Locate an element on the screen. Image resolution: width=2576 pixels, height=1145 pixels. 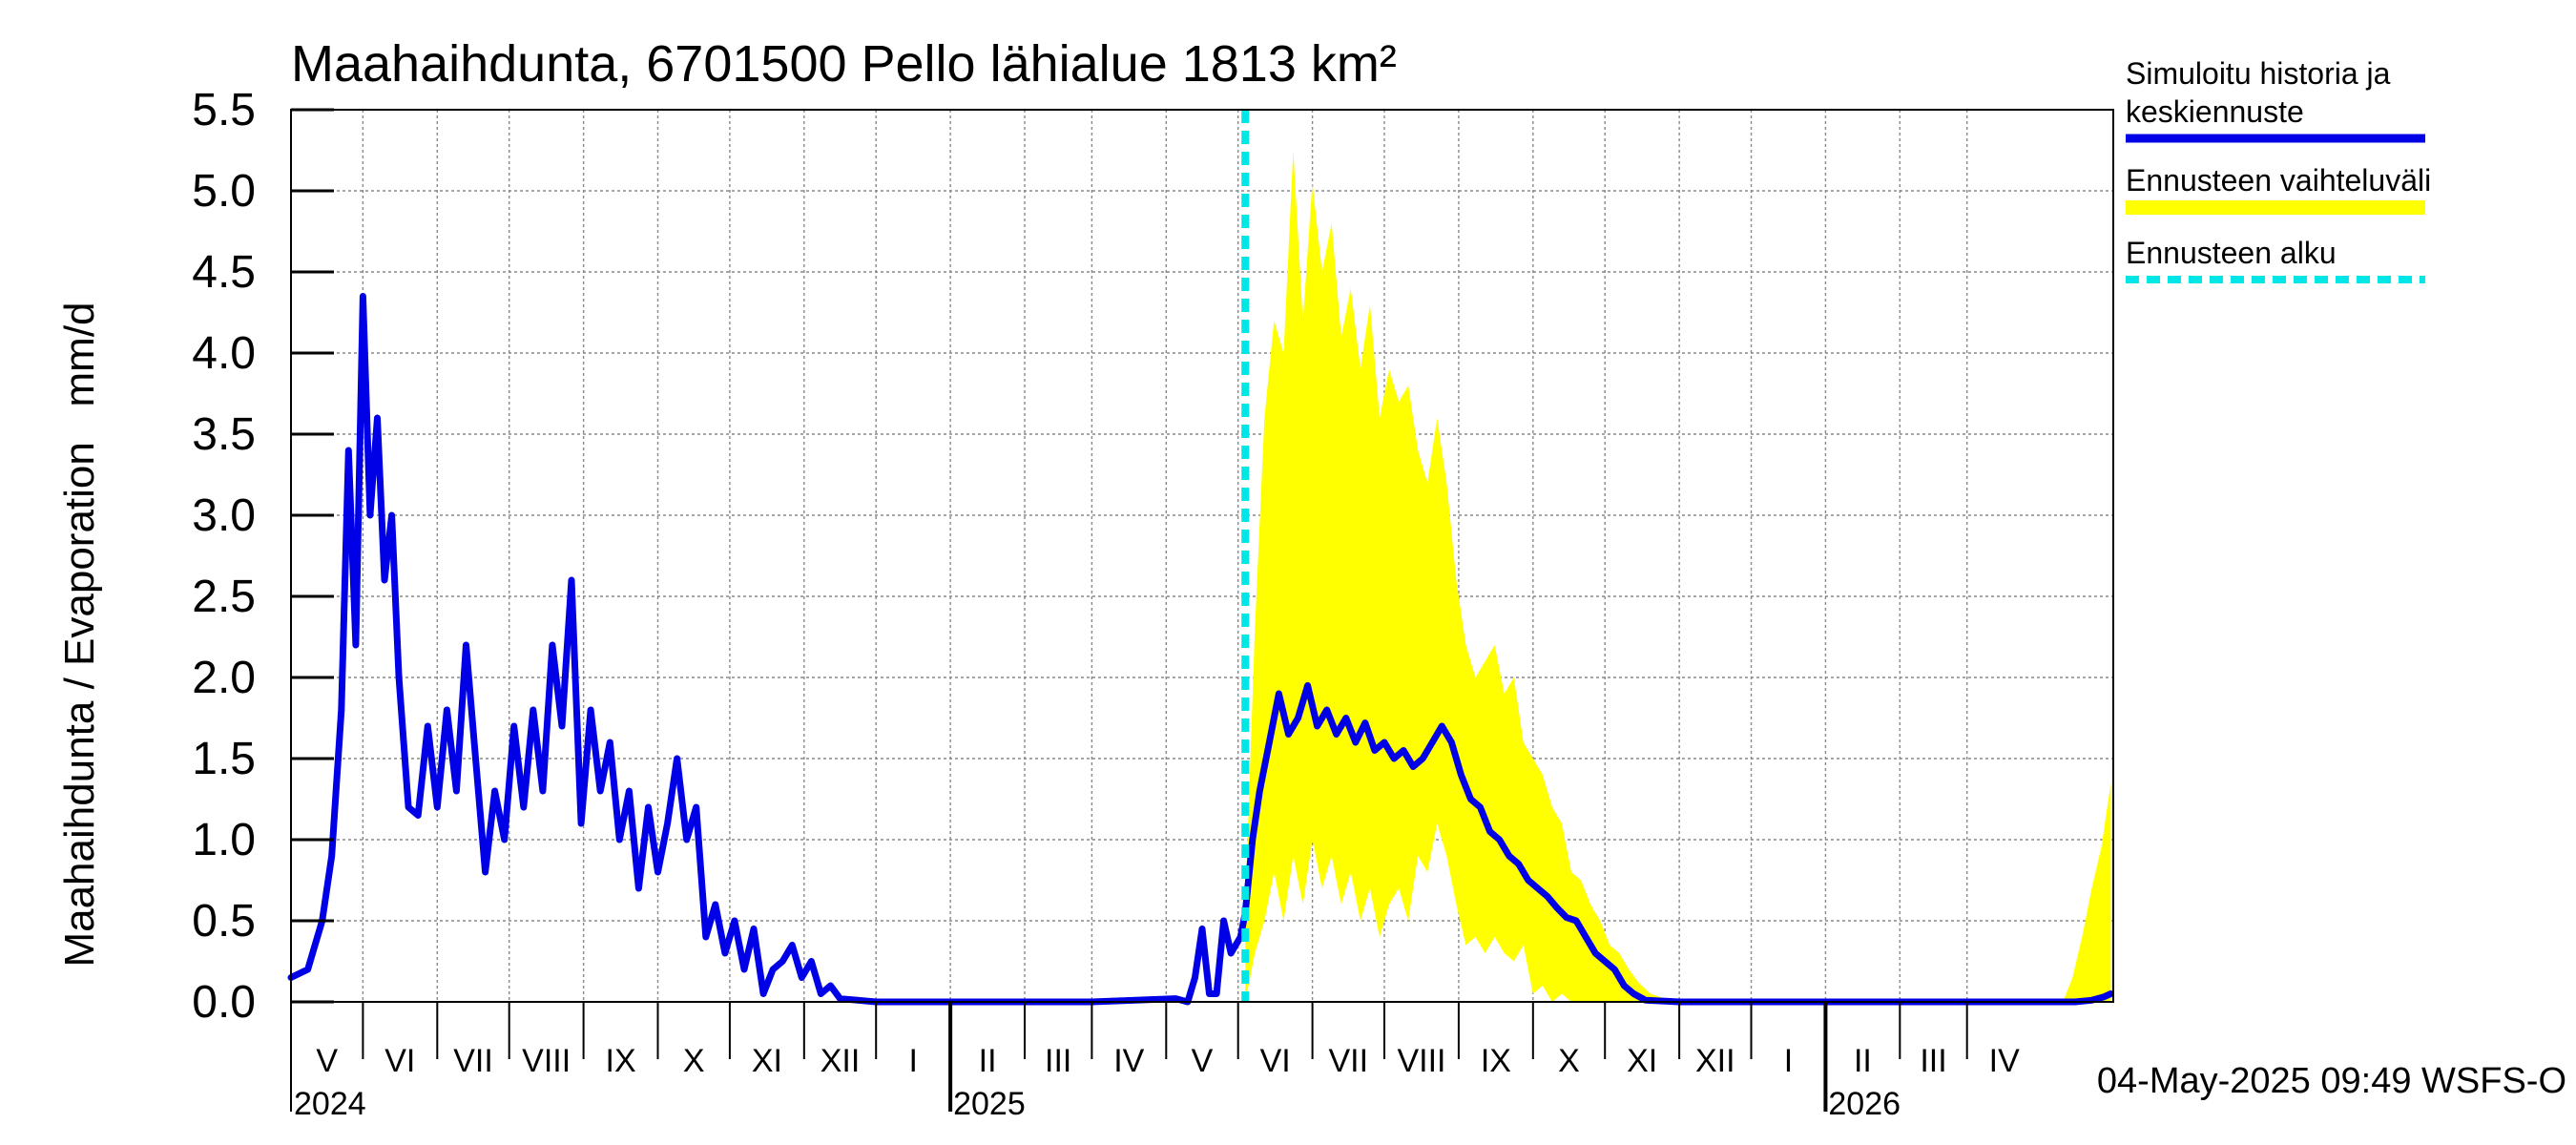
year-label: 2024 is located at coordinates (330, 1104).